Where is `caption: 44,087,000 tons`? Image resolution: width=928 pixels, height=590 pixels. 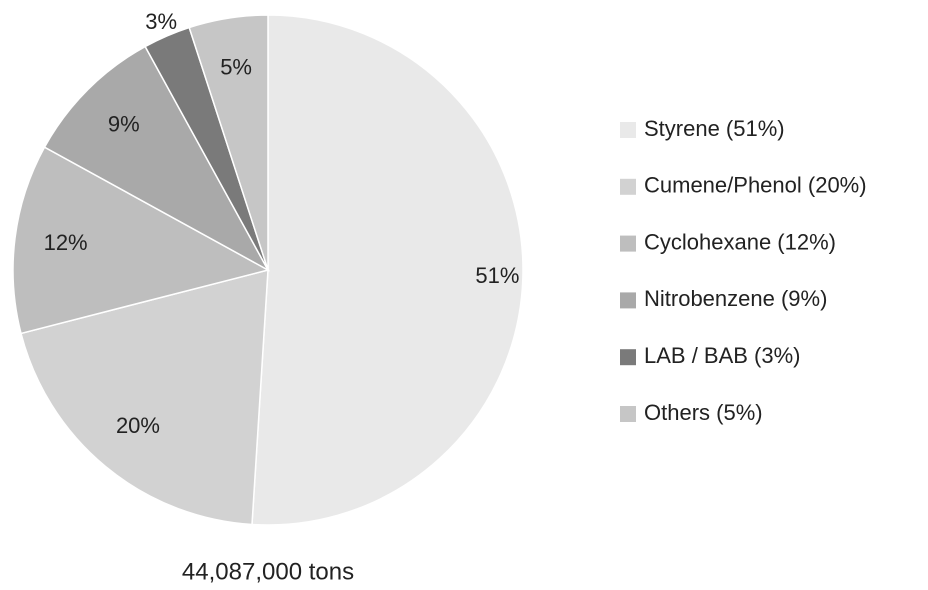
caption: 44,087,000 tons is located at coordinates (268, 571).